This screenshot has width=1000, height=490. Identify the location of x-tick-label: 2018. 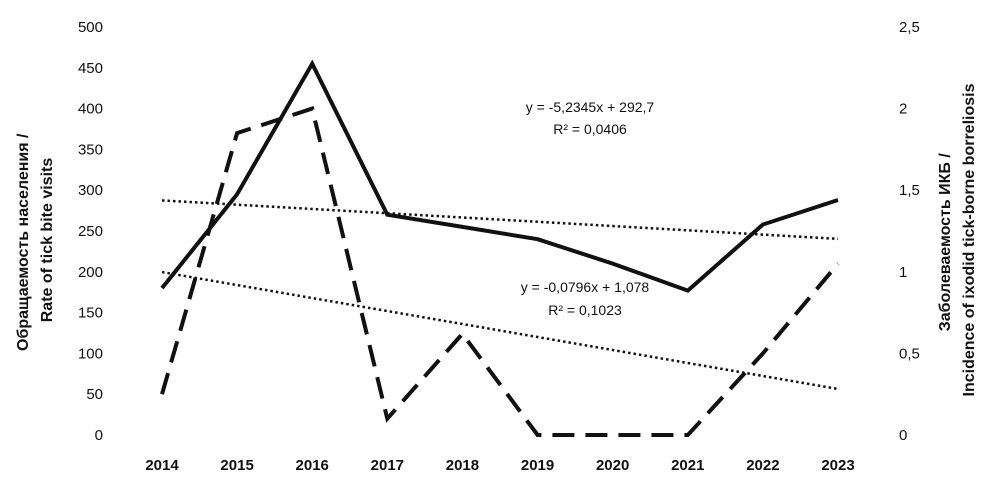
(462, 465).